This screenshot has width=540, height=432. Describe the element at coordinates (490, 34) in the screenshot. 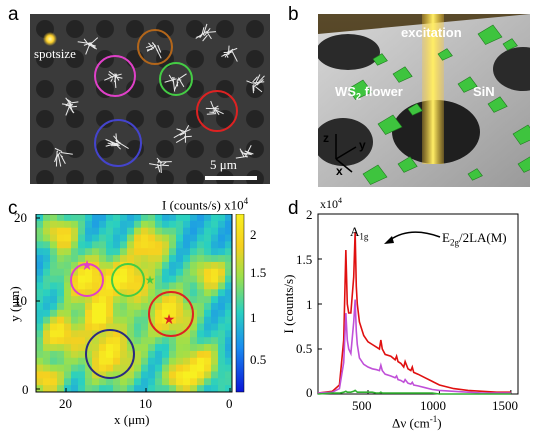

I see `ws2-leaf` at that location.